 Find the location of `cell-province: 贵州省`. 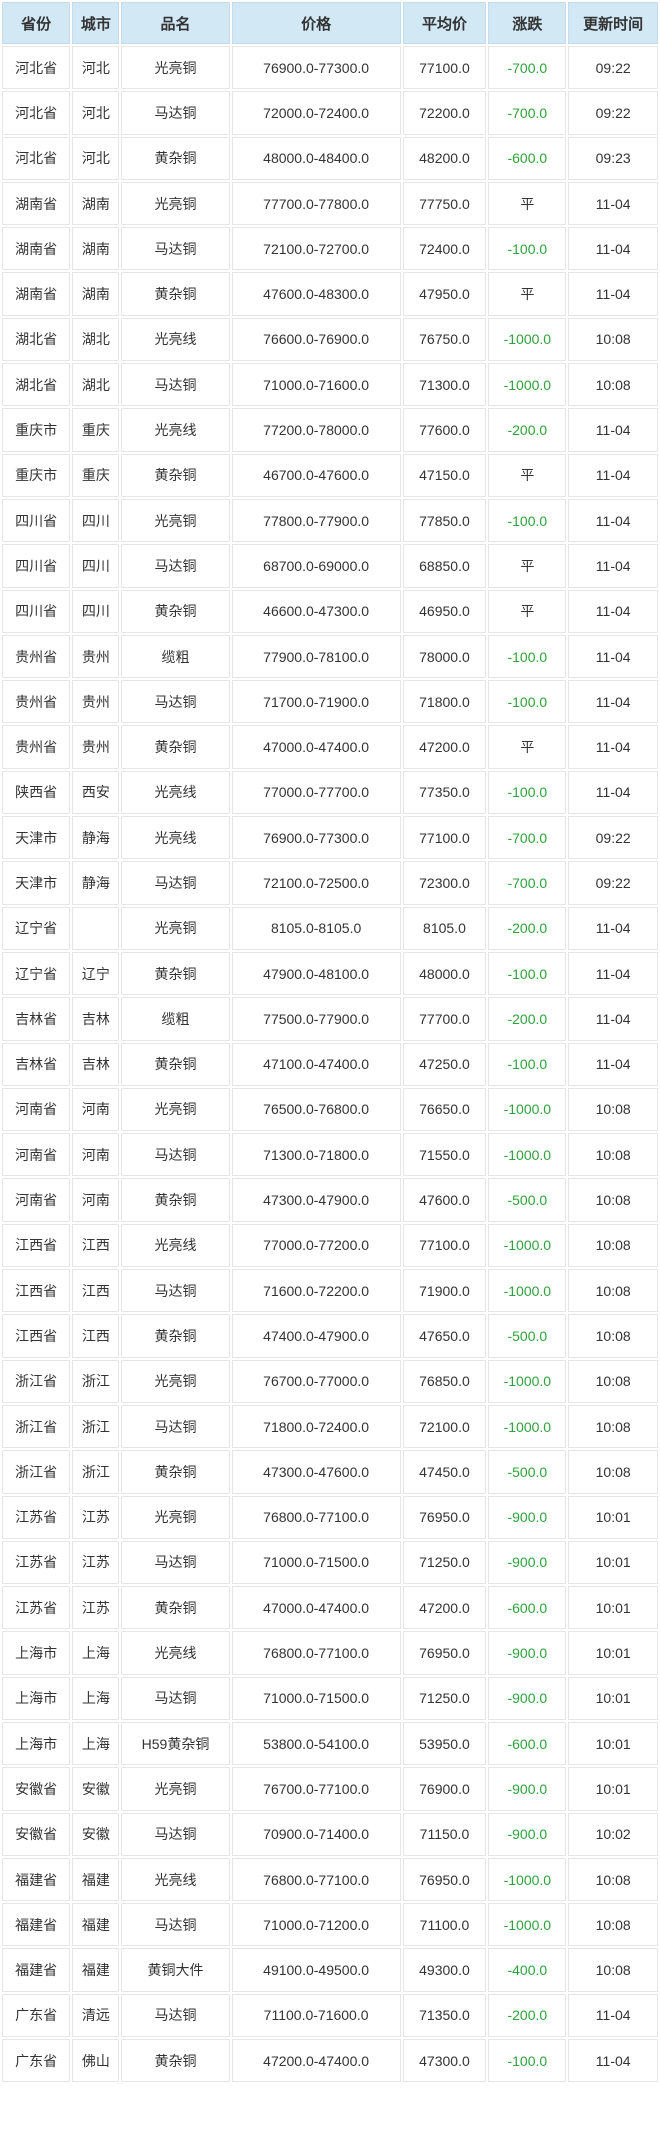

cell-province: 贵州省 is located at coordinates (36, 656).